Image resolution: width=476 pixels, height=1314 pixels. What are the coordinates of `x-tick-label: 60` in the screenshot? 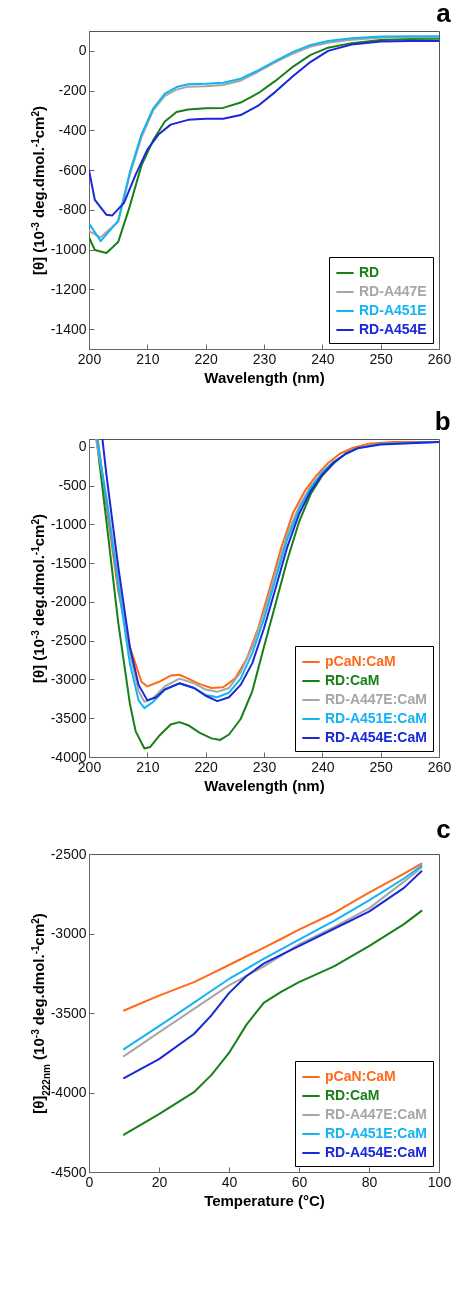 It's located at (299, 1181).